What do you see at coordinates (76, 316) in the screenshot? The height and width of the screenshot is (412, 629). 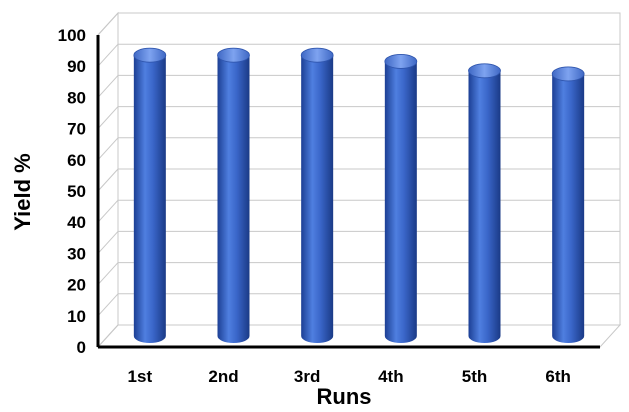 I see `y-tick-label: 10` at bounding box center [76, 316].